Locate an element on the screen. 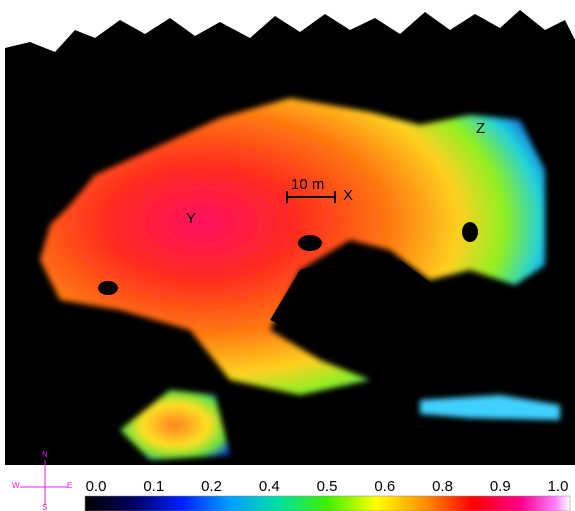 The width and height of the screenshot is (575, 511). colorbar-tick-label: 0.1 is located at coordinates (153, 486).